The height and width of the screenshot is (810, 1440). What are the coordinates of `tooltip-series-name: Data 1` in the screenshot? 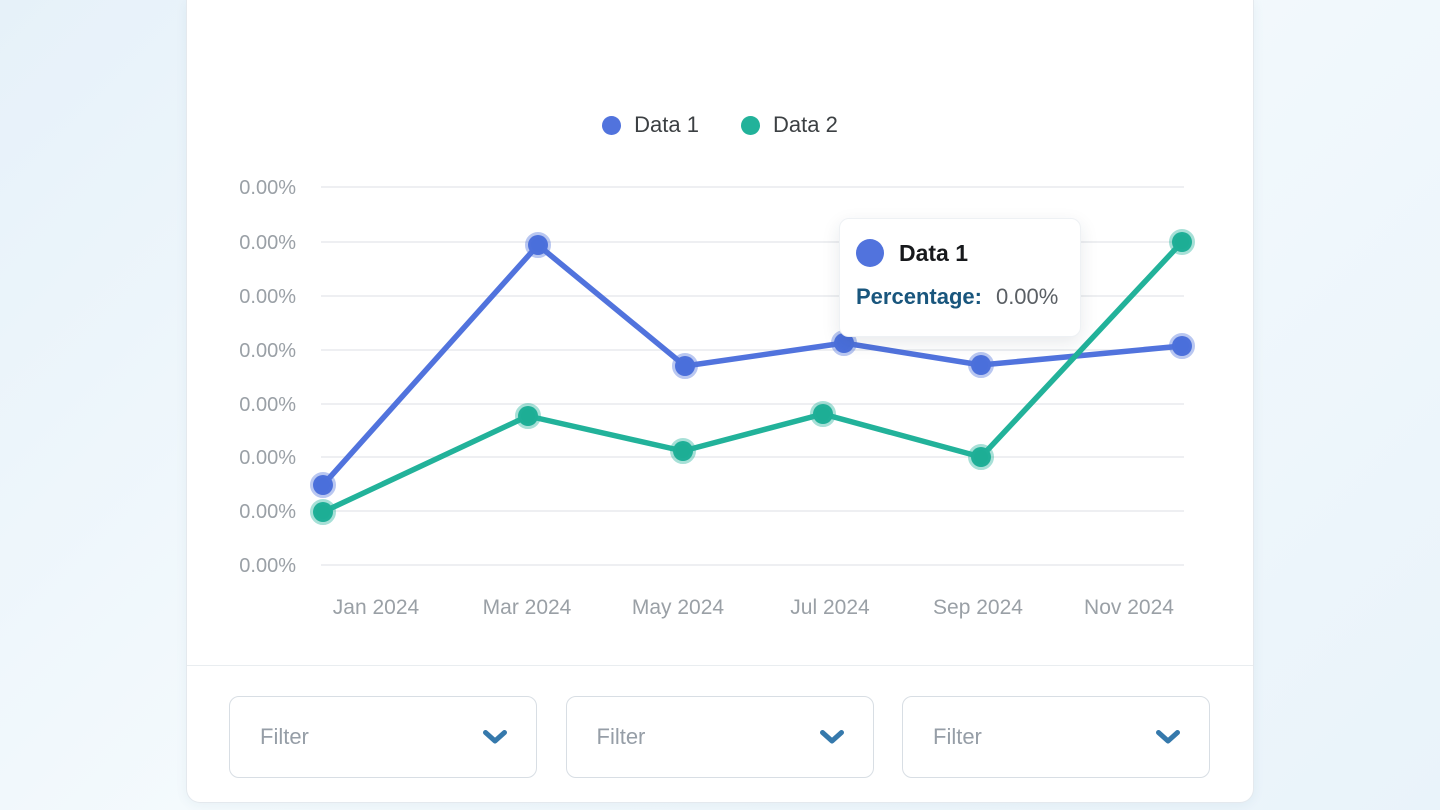 It's located at (934, 252).